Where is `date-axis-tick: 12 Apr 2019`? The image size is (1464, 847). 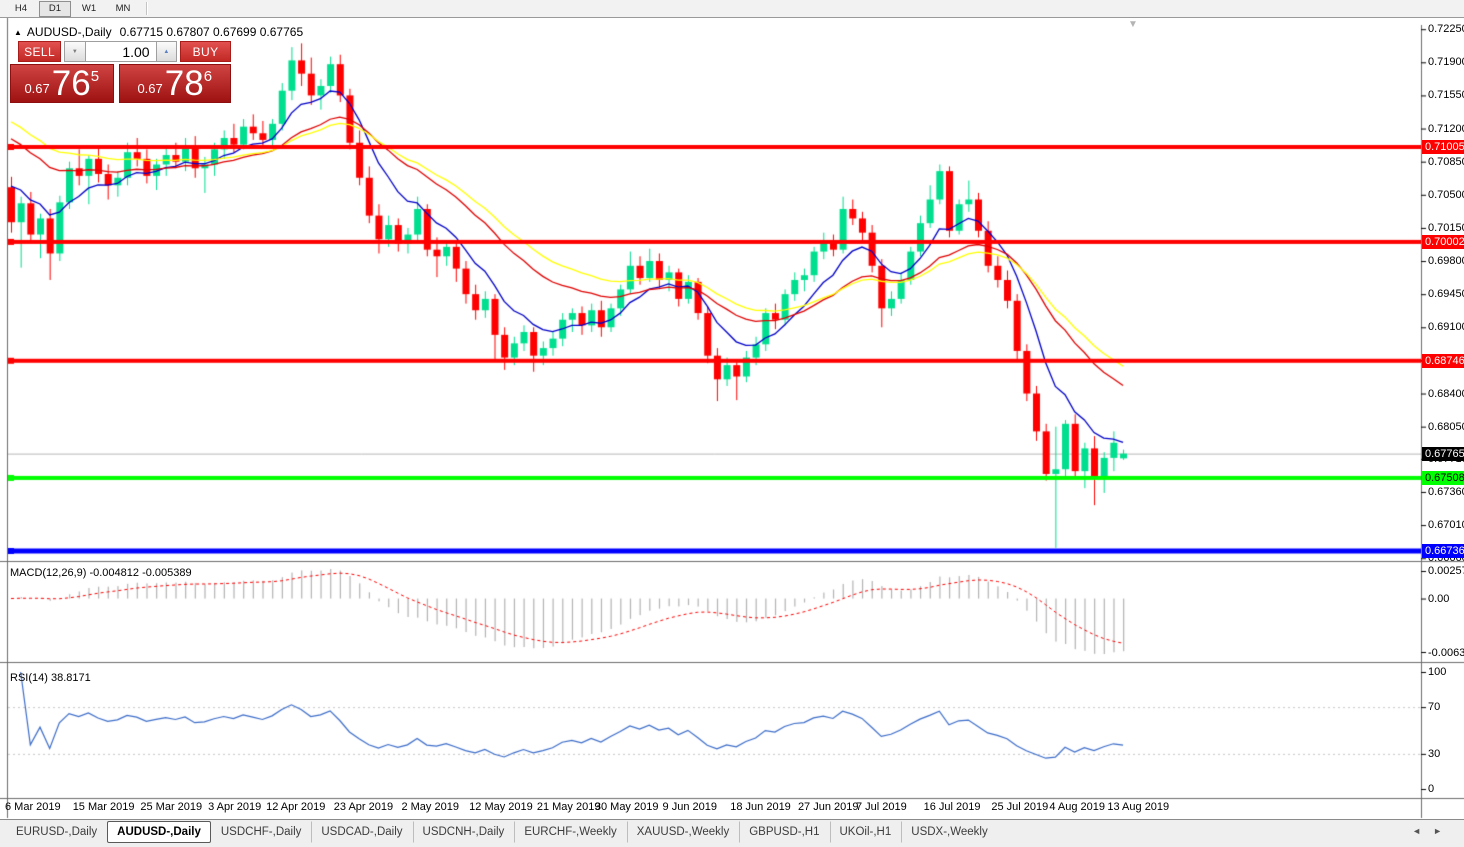 date-axis-tick: 12 Apr 2019 is located at coordinates (296, 807).